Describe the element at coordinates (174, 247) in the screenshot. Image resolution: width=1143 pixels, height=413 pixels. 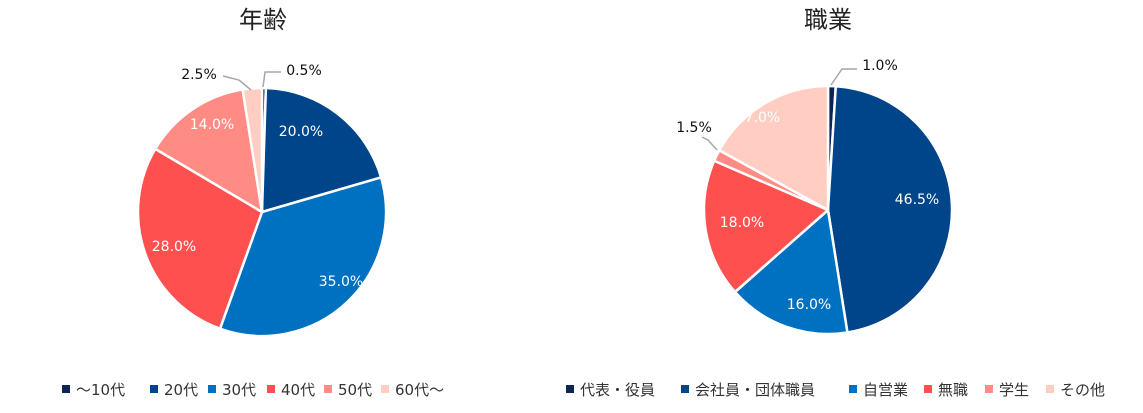
I see `age-data-label-4: 28.0%` at that location.